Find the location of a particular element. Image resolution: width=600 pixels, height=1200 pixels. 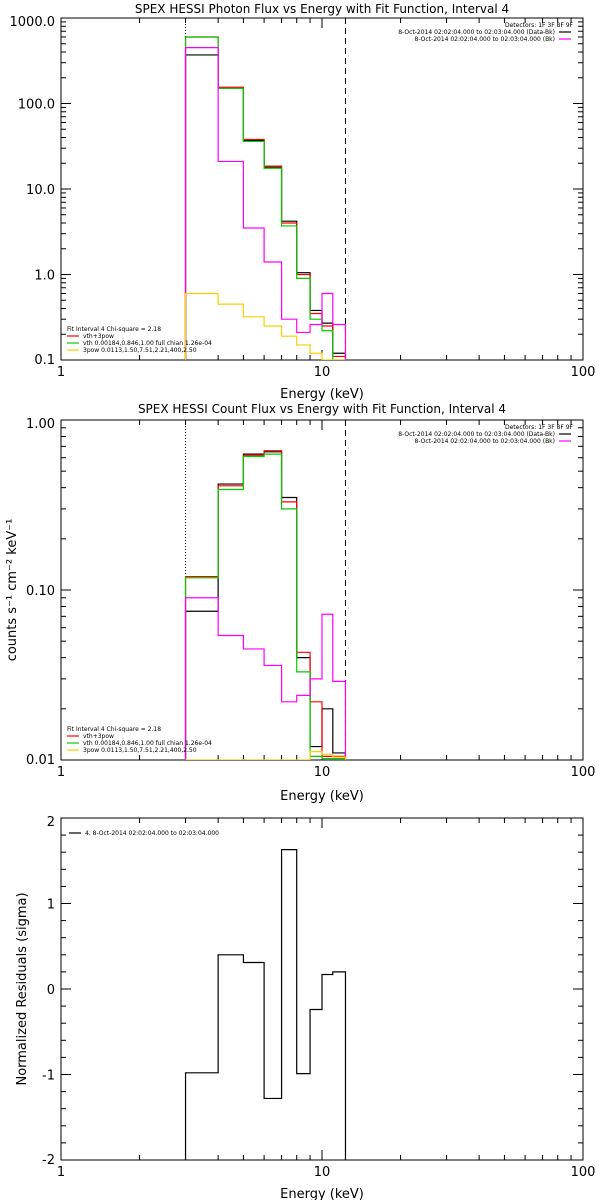

y-tick-label: 1000.0 is located at coordinates (33, 22).